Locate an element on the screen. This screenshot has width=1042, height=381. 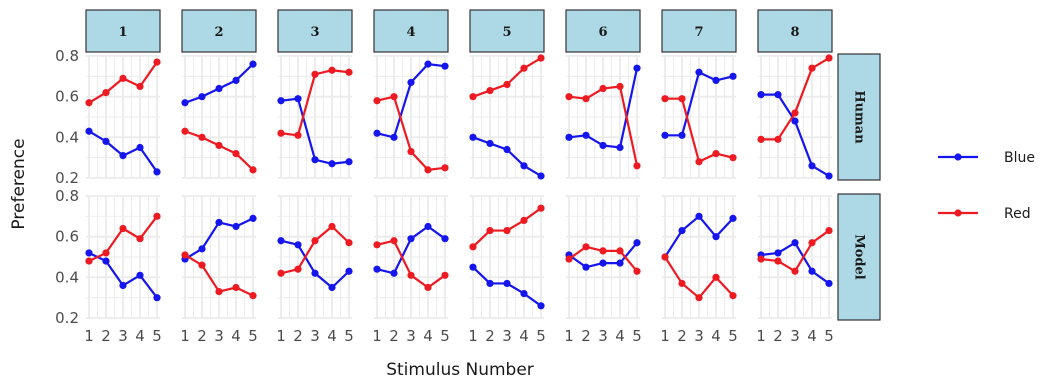
facet-strip-label: 6 is located at coordinates (602, 32).